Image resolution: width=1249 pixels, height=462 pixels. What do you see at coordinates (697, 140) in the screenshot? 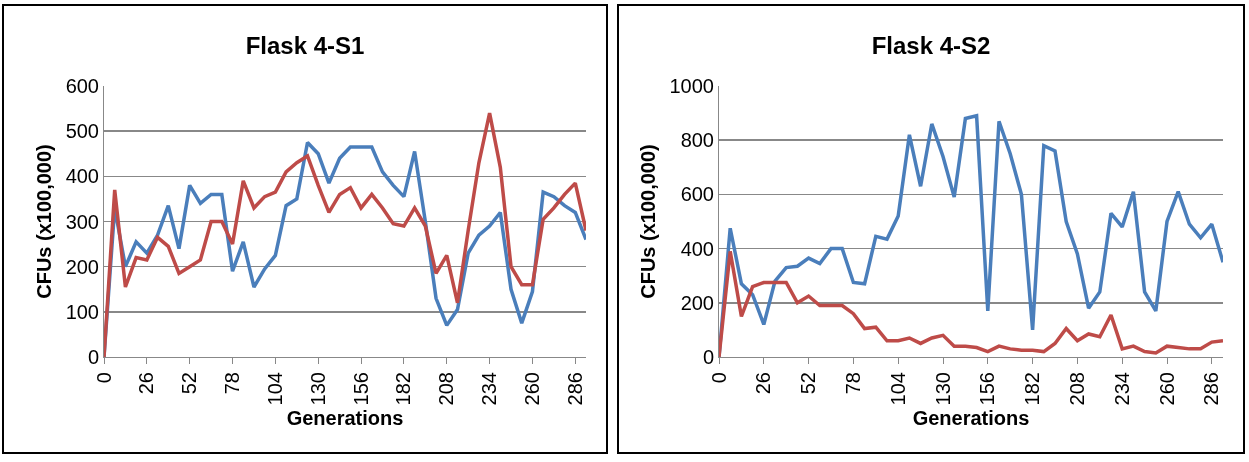
I see `y-tick-label: 800` at bounding box center [697, 140].